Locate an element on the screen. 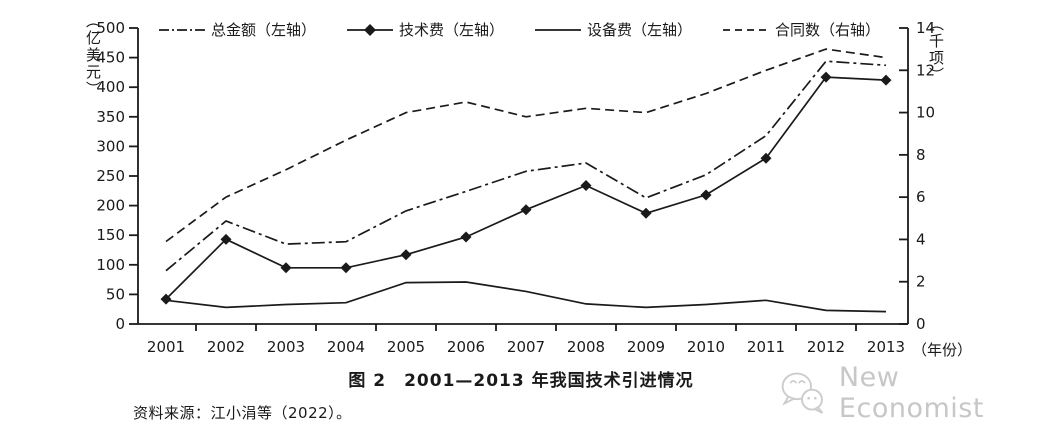  axis-tick-label: 200 is located at coordinates (110, 206).